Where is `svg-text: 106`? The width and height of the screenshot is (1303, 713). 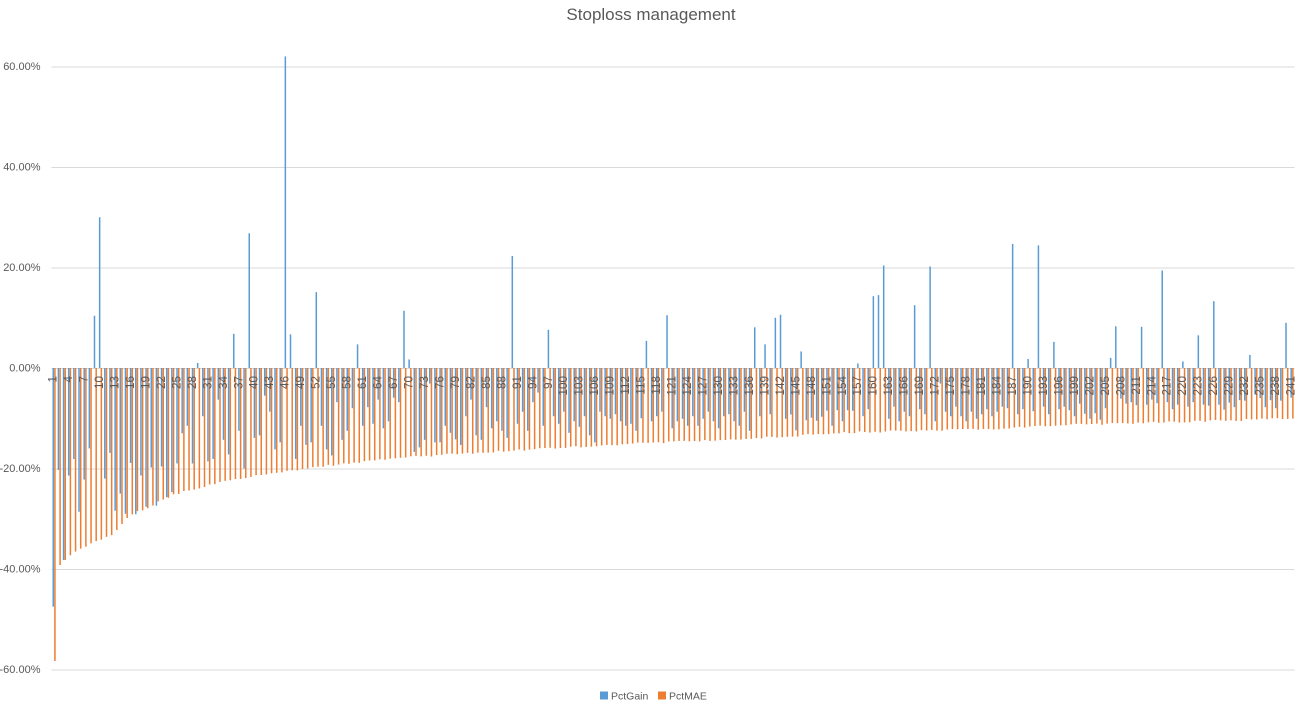 svg-text: 106 is located at coordinates (594, 386).